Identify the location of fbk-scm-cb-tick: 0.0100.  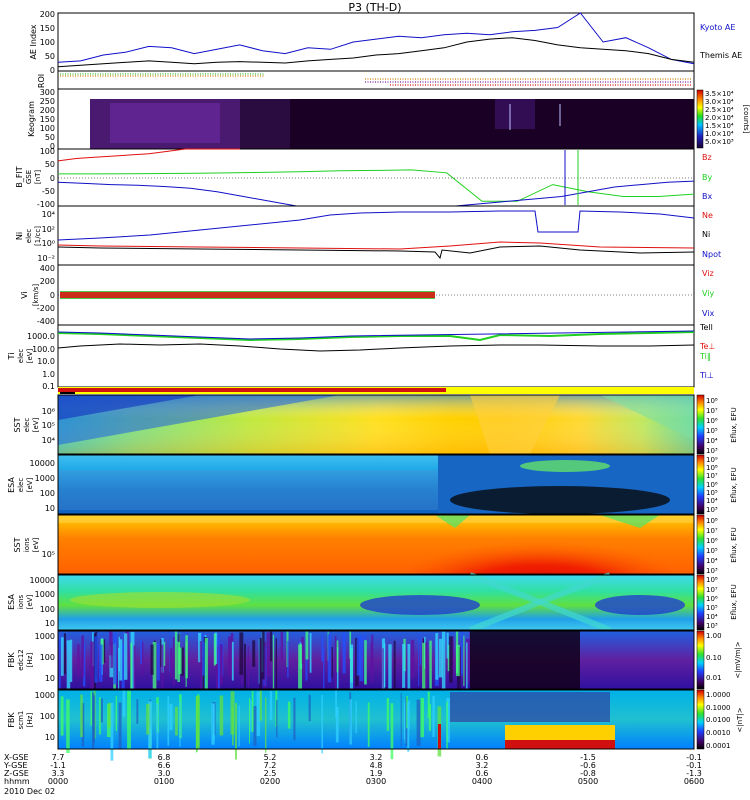
(718, 720).